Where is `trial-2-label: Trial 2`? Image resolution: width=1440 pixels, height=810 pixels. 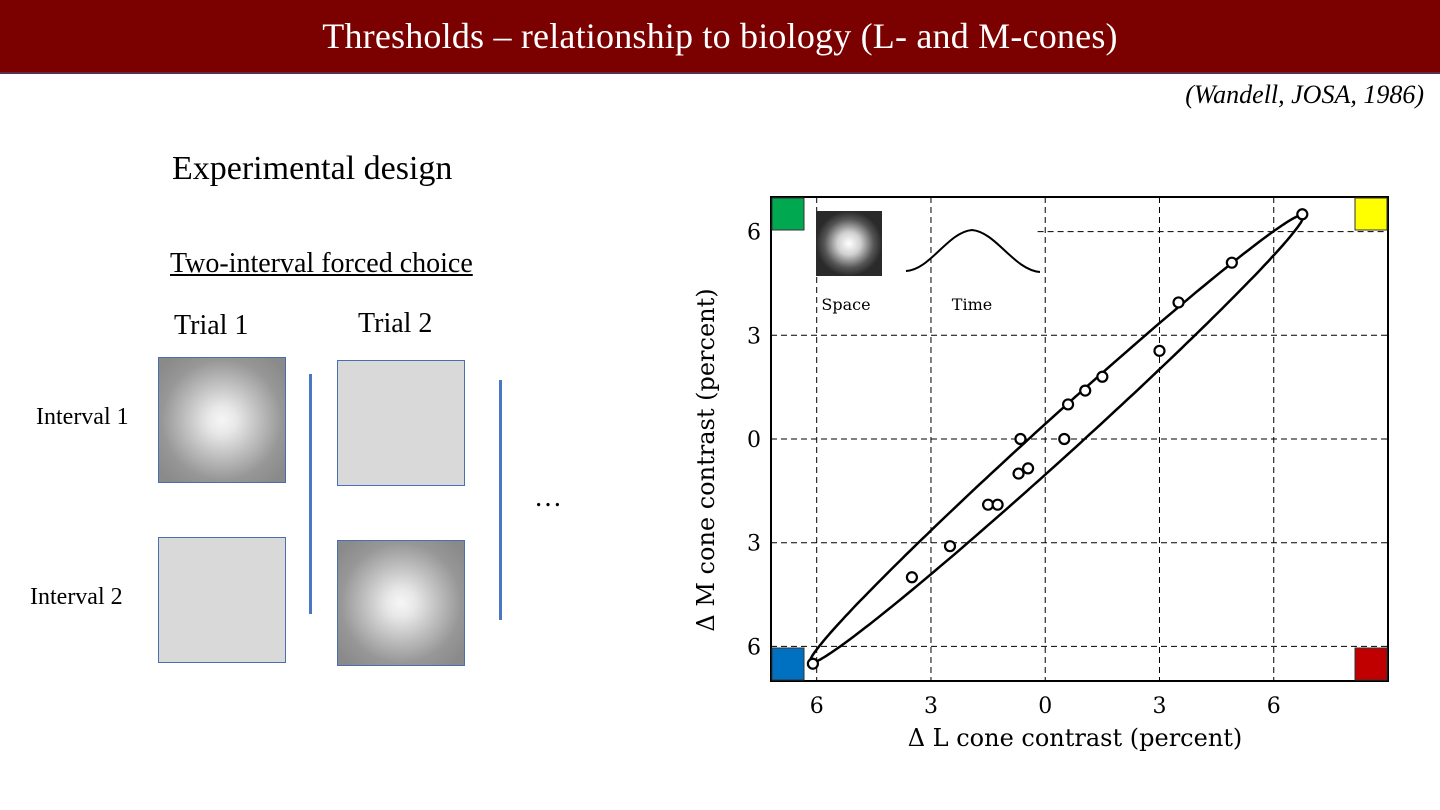
trial-2-label: Trial 2 is located at coordinates (395, 323).